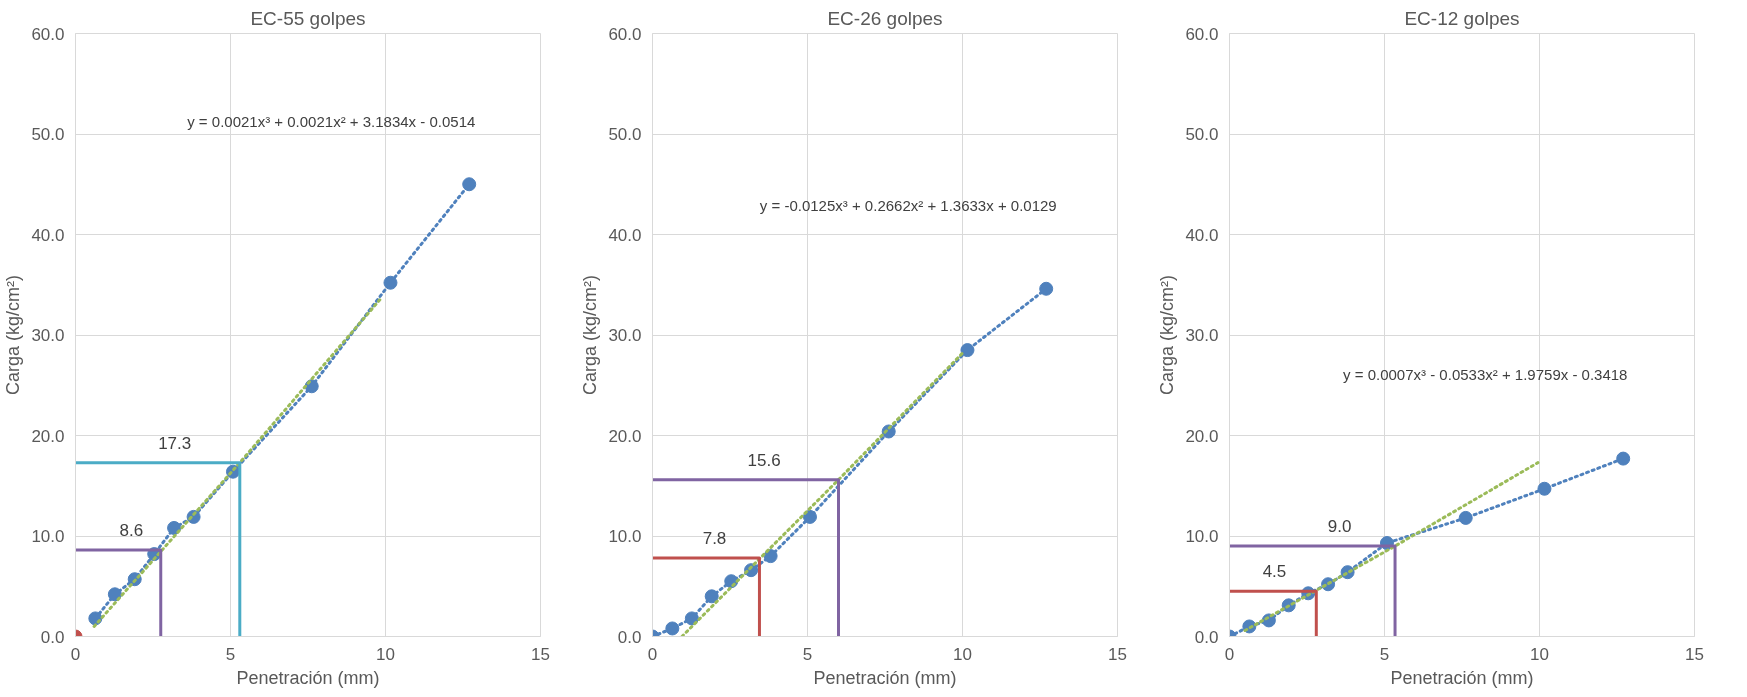 The width and height of the screenshot is (1747, 697). I want to click on annotation: 7.8, so click(714, 539).